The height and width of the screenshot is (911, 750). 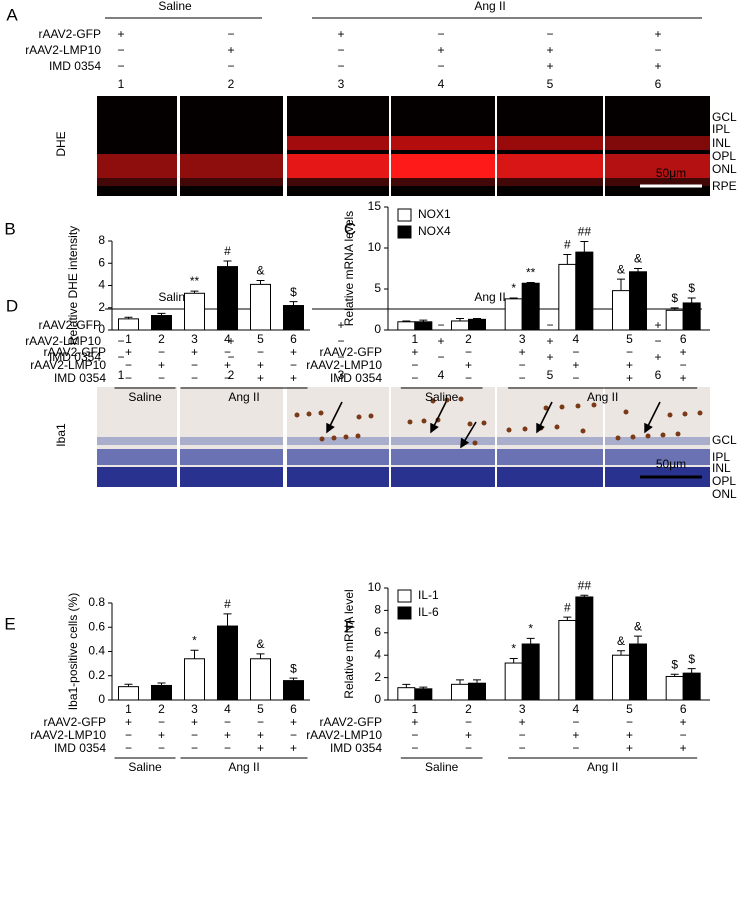 What do you see at coordinates (341, 375) in the screenshot?
I see `lane-number: 3` at bounding box center [341, 375].